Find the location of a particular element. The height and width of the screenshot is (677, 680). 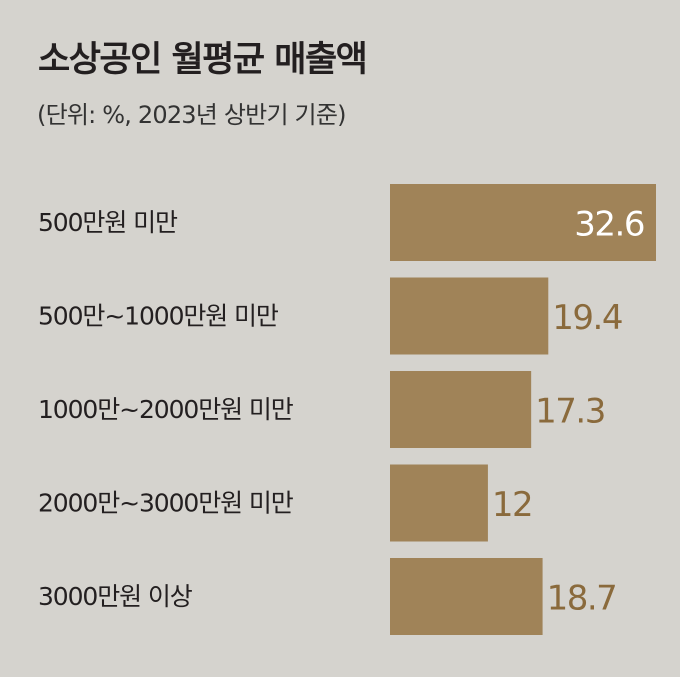

value-label: 17.3 is located at coordinates (570, 412).